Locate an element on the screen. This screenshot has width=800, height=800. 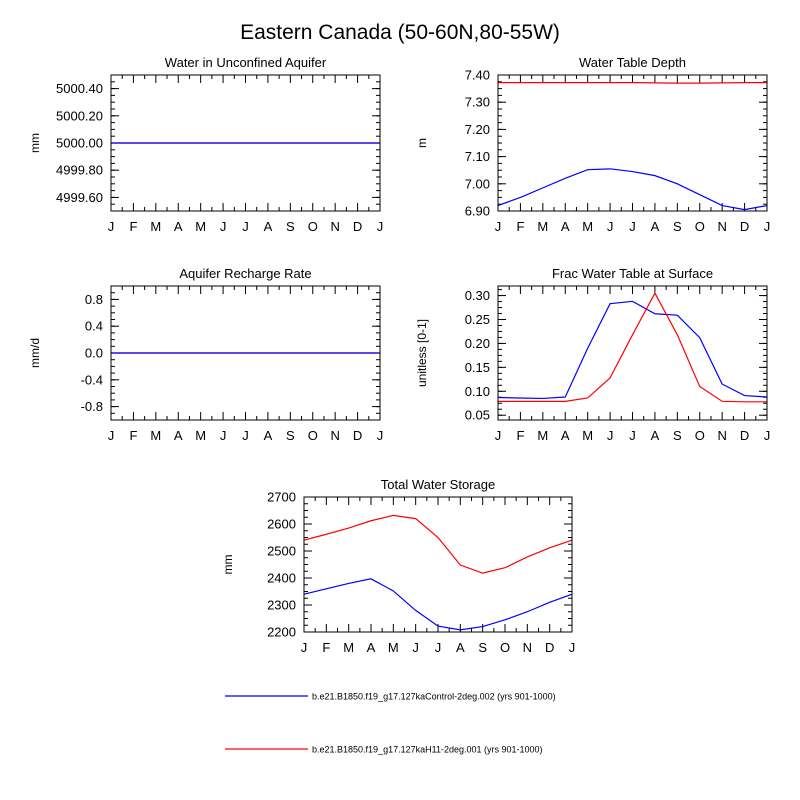
y-tick-label: 4999.80 is located at coordinates (79, 170).